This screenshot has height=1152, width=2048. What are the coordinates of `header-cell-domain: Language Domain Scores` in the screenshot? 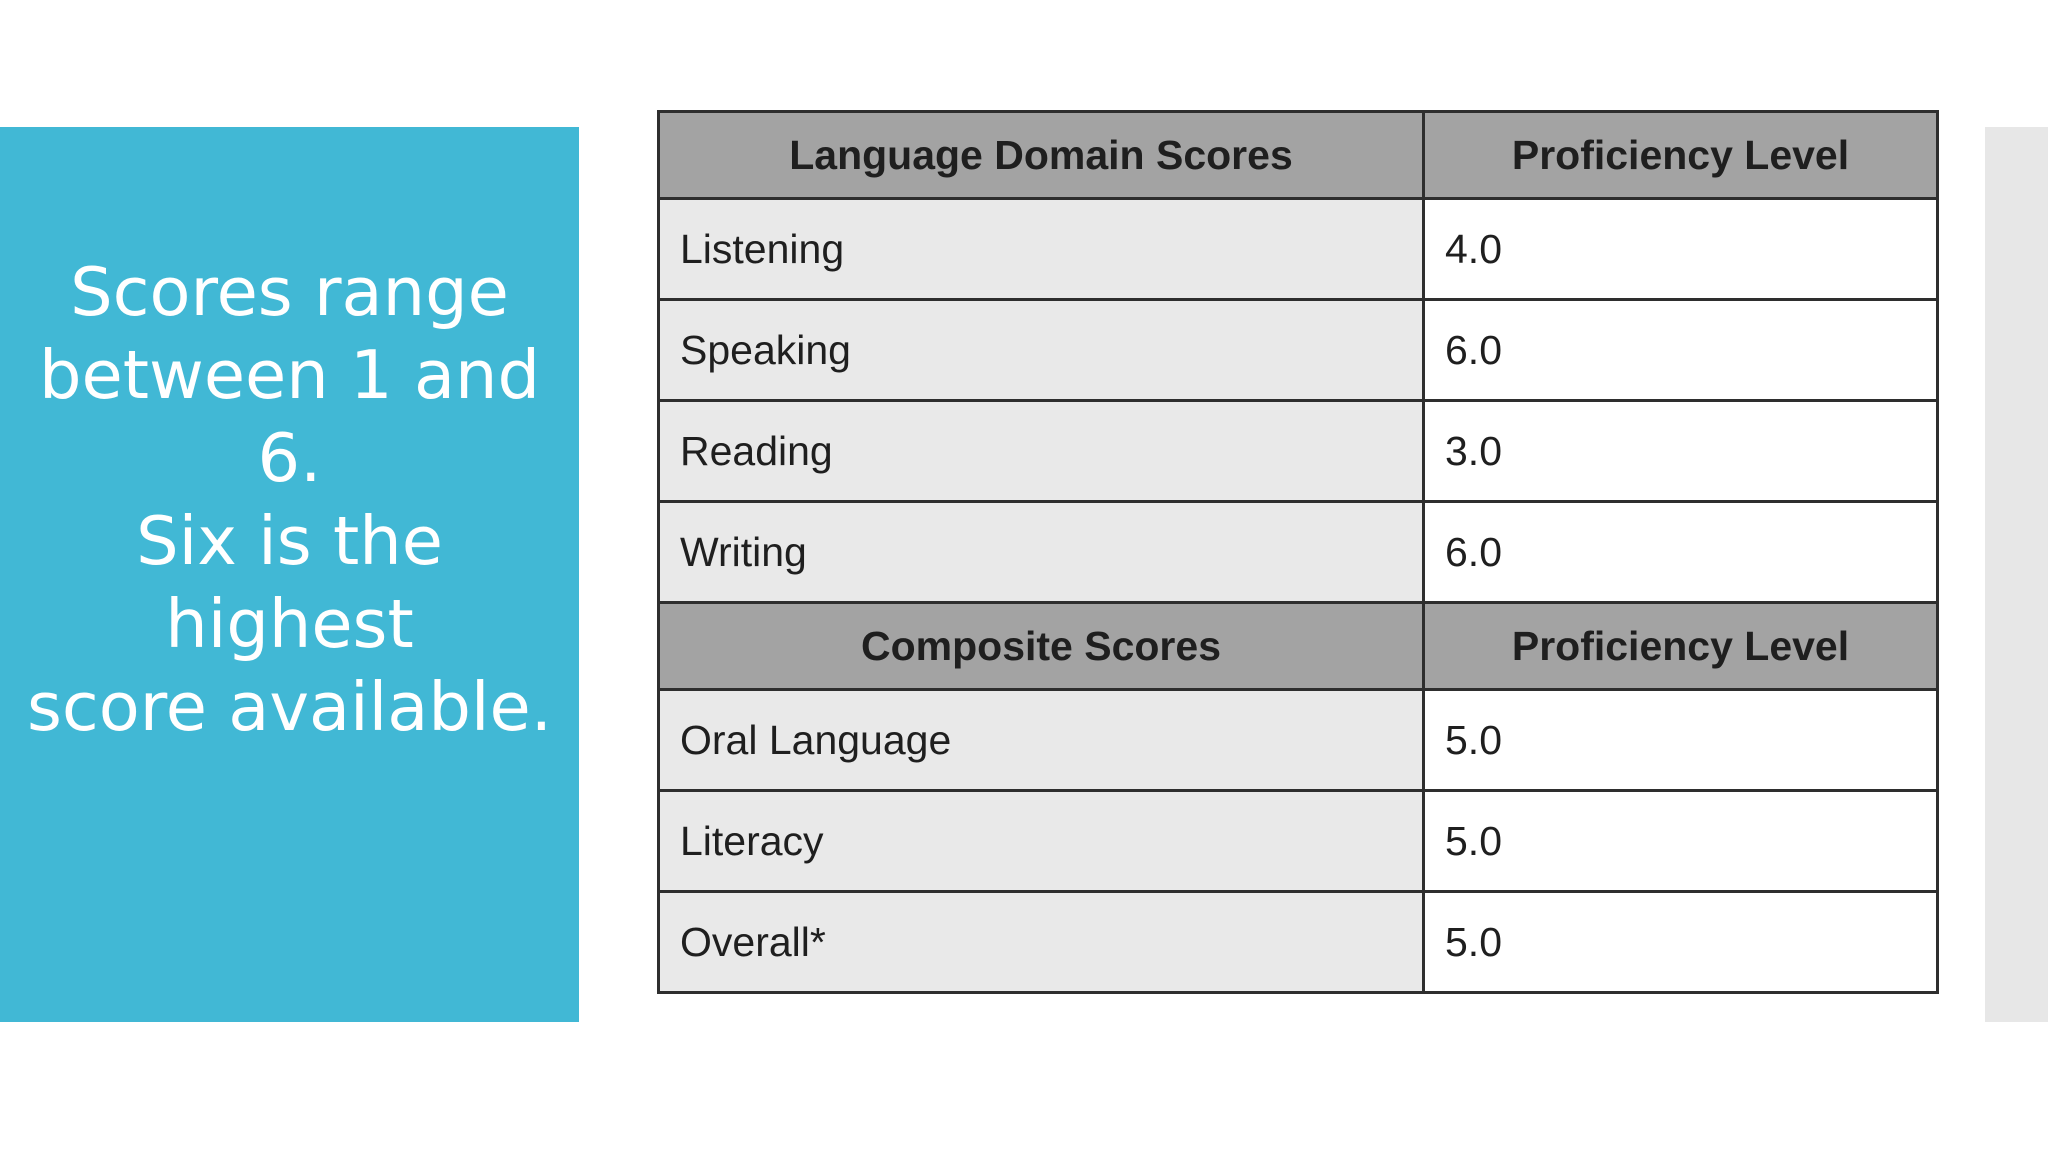 It's located at (1041, 155).